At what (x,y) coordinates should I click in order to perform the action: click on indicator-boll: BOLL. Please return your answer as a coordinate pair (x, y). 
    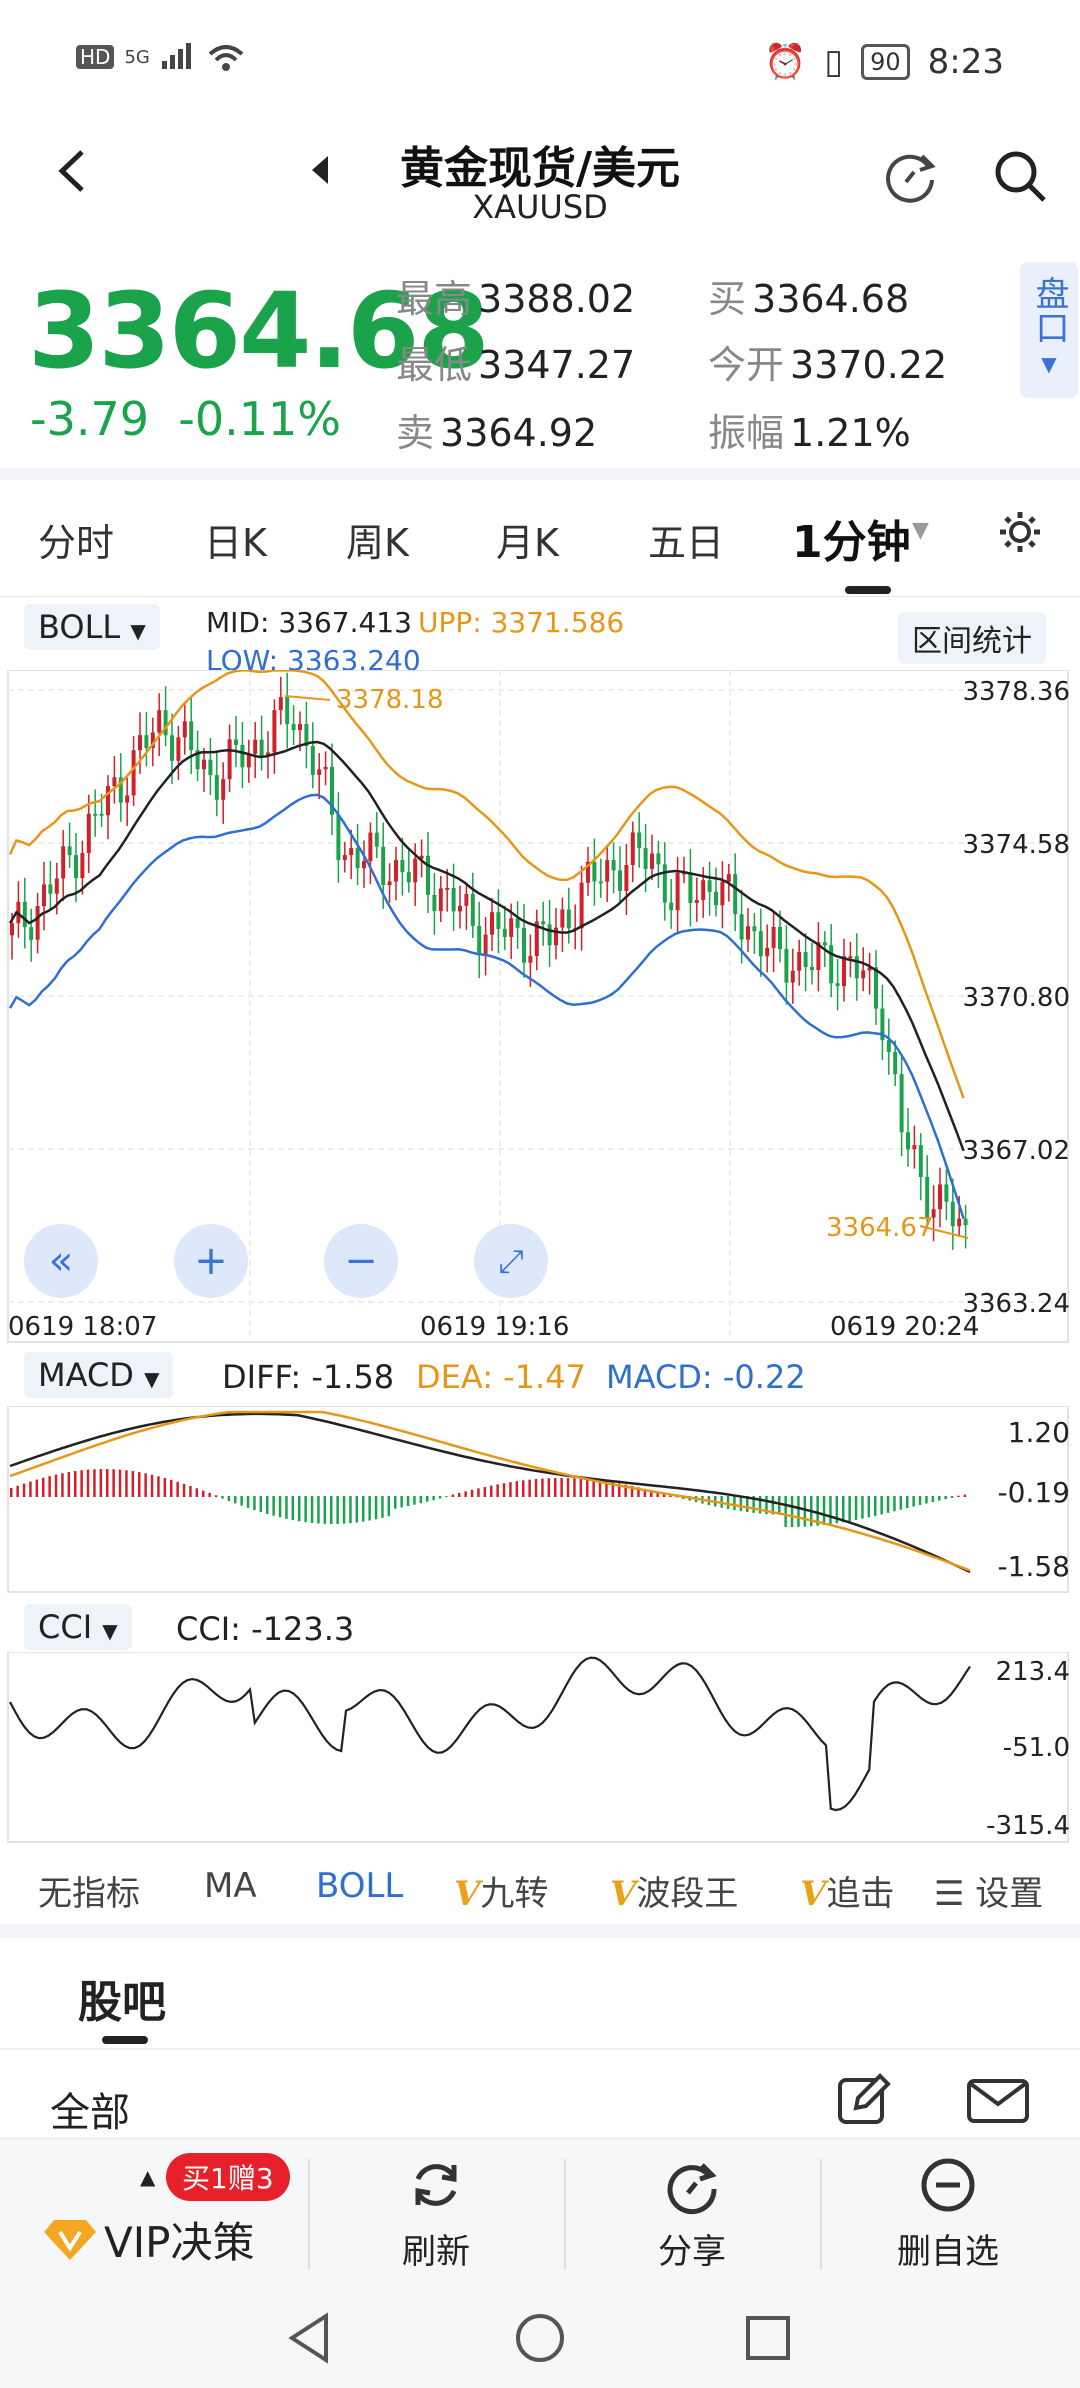
    Looking at the image, I should click on (360, 1886).